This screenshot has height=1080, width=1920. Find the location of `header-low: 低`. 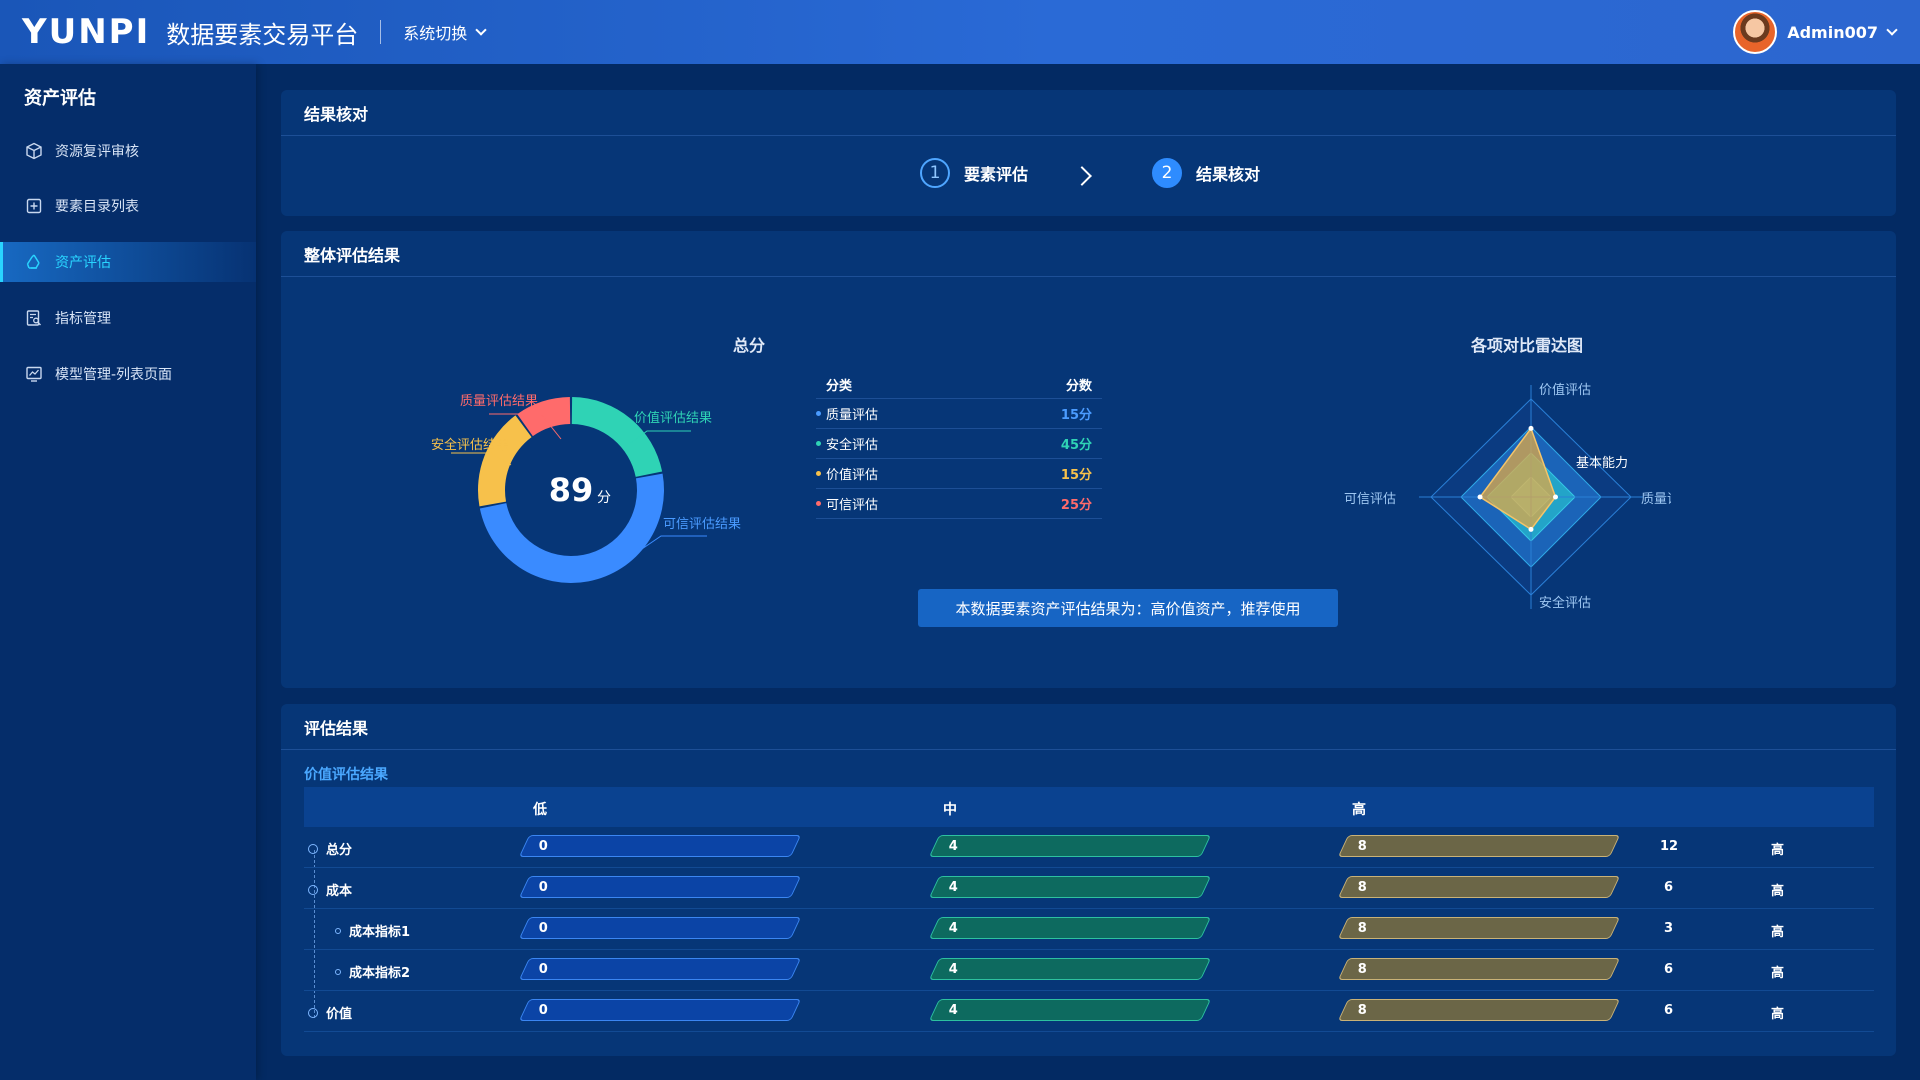

header-low: 低 is located at coordinates (540, 810).